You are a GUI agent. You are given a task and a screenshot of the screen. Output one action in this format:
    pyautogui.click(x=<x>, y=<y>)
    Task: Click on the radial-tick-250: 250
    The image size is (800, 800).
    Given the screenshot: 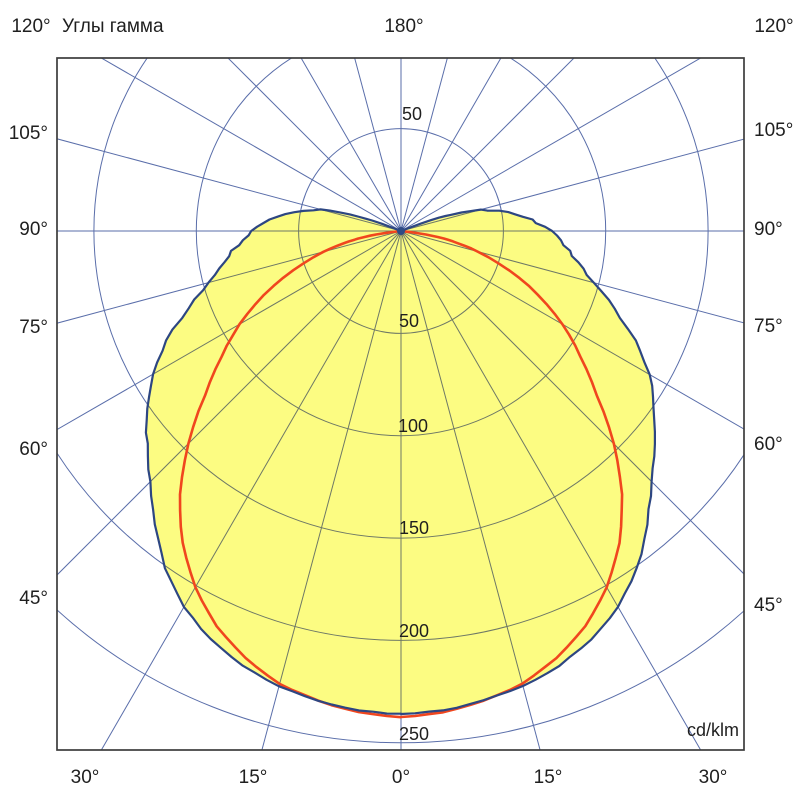 What is the action you would take?
    pyautogui.click(x=414, y=734)
    